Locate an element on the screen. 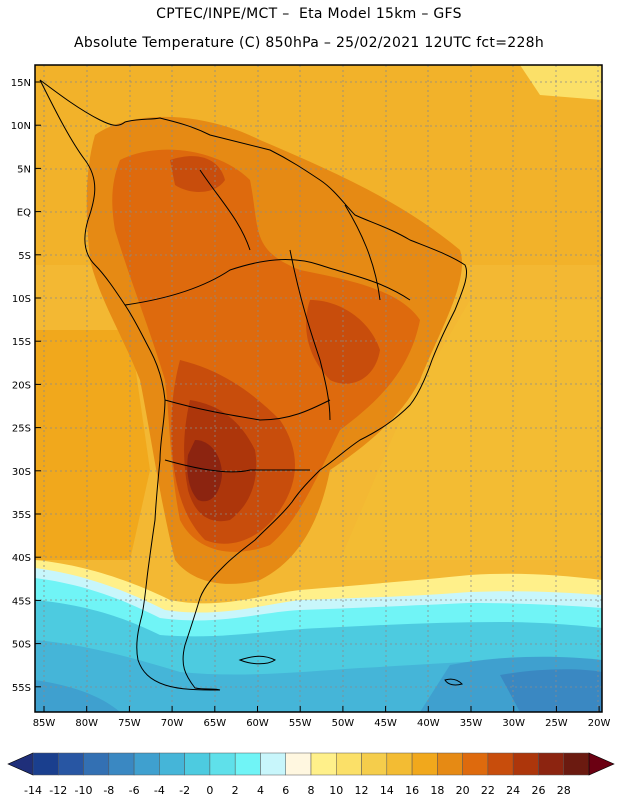 The image size is (618, 800). colorbar-left-arrow is located at coordinates (20, 764).